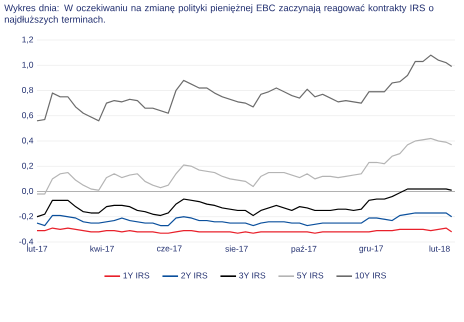 This screenshot has height=322, width=464. Describe the element at coordinates (310, 275) in the screenshot. I see `legend-label: 5Y IRS` at that location.